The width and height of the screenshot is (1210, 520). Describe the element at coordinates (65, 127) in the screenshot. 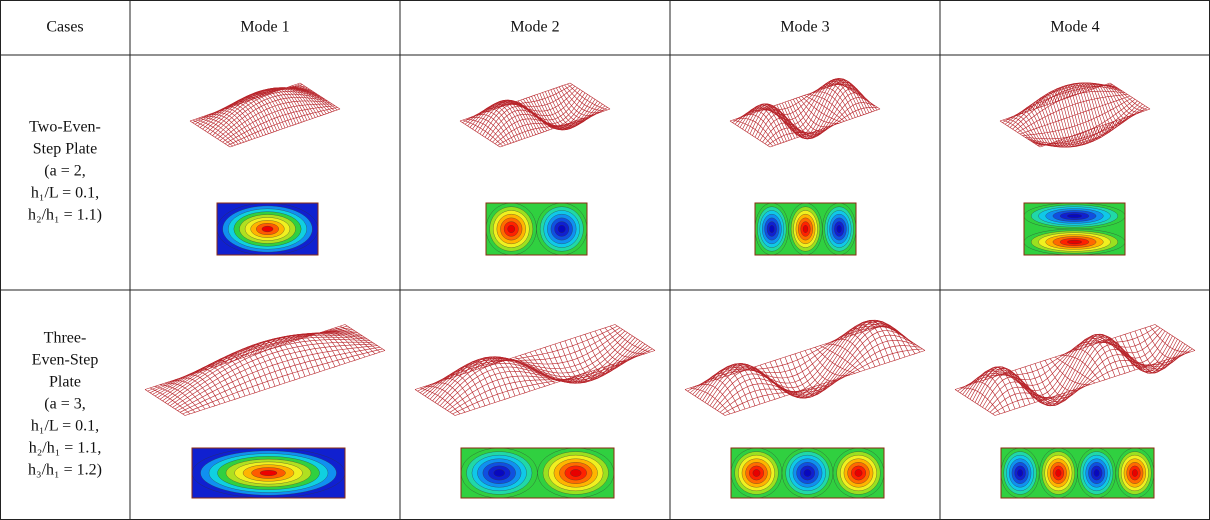

I see `case-label: Two-Even-` at that location.